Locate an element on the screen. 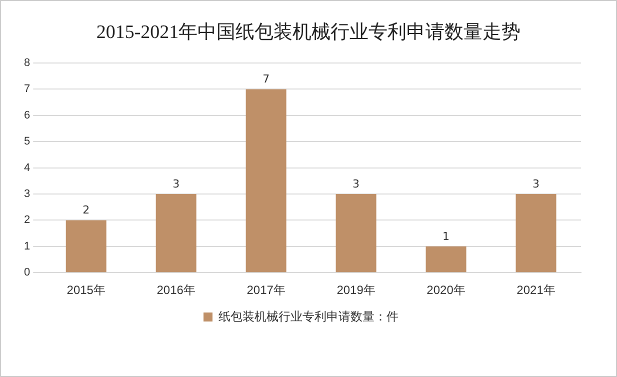 The height and width of the screenshot is (377, 617). legend-label: 纸包装机械行业专利申请数量：件 is located at coordinates (308, 316).